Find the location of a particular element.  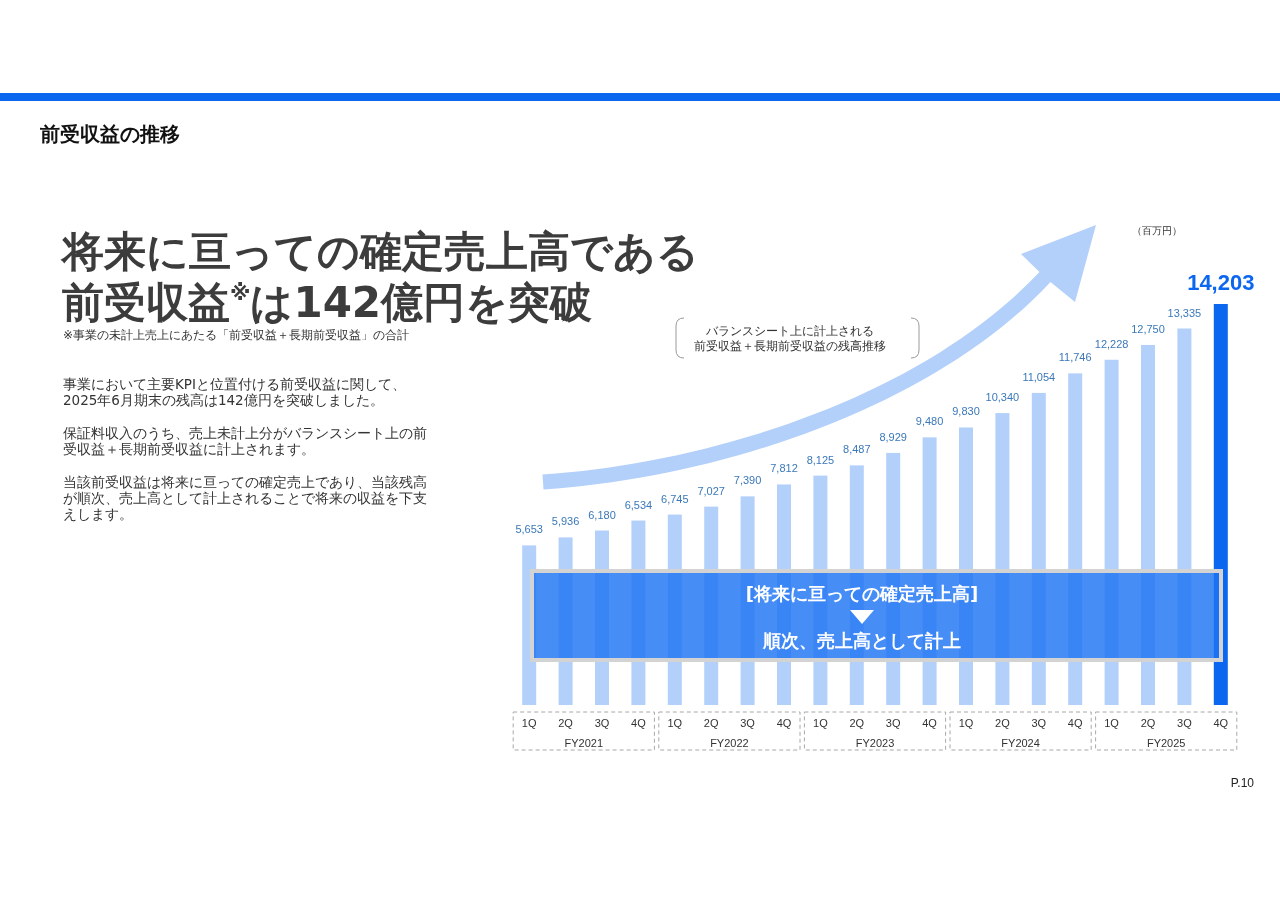

text: FY2025 is located at coordinates (1166, 743).